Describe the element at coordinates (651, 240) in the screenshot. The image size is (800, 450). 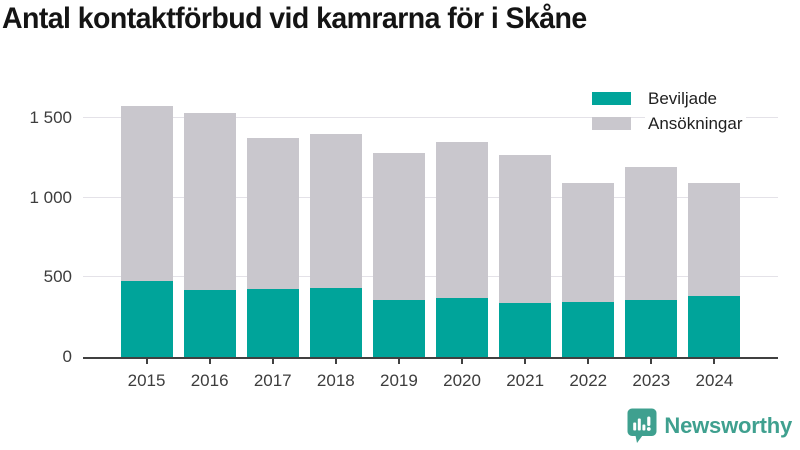
I see `bar-group-2023: 2023` at that location.